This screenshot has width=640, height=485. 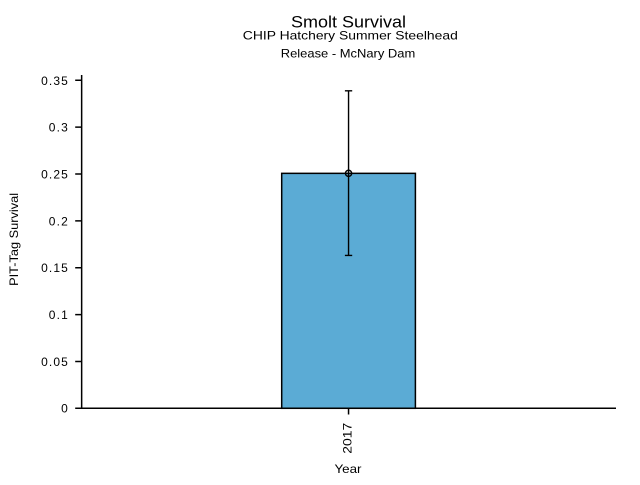 What do you see at coordinates (350, 36) in the screenshot?
I see `svg-text: CHIP Hatchery Summer Steelhead` at bounding box center [350, 36].